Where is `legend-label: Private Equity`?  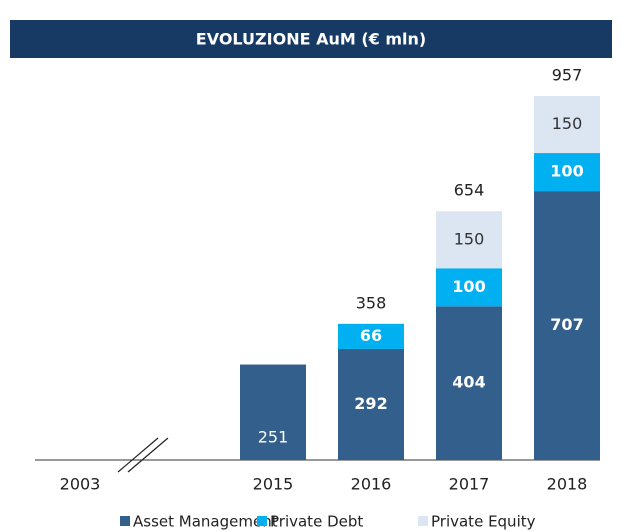 legend-label: Private Equity is located at coordinates (483, 522).